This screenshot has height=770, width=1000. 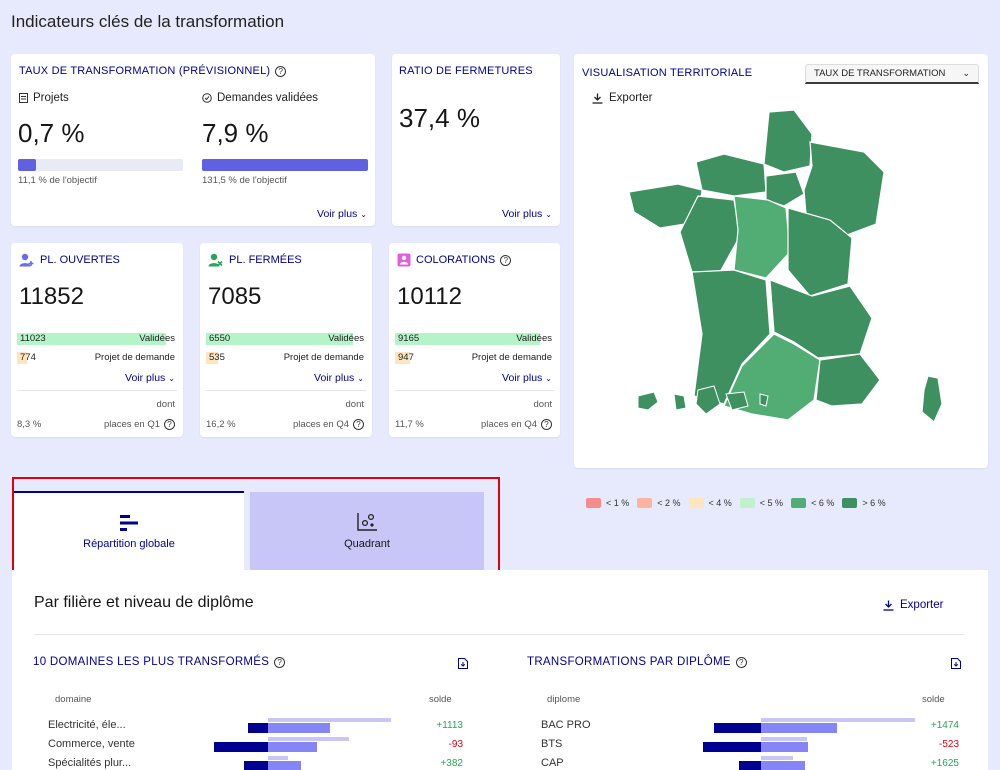 I want to click on diplomes-title-row: TRANSFORMATIONS PAR DIPLÔME?, so click(x=637, y=662).